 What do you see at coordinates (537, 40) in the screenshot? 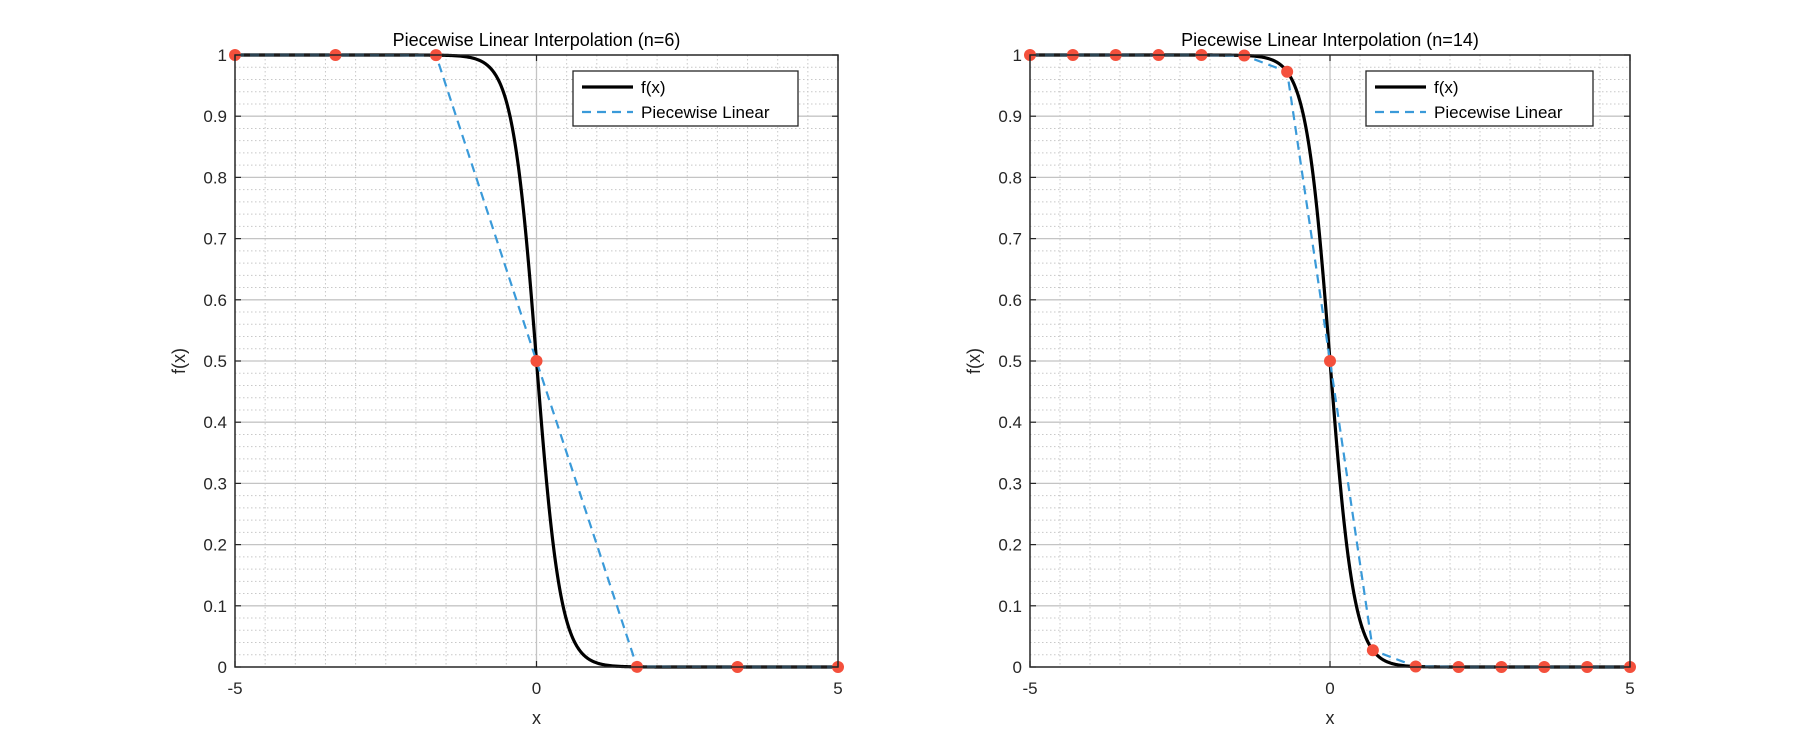
I see `chart-title: Piecewise Linear Interpolation (n=6)` at bounding box center [537, 40].